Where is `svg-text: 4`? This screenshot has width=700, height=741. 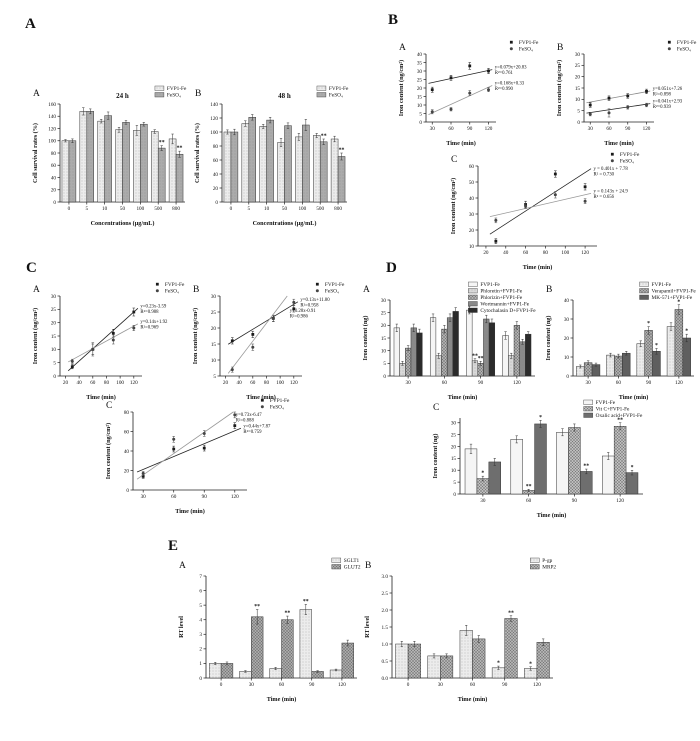 svg-text: 4 is located at coordinates (200, 621).